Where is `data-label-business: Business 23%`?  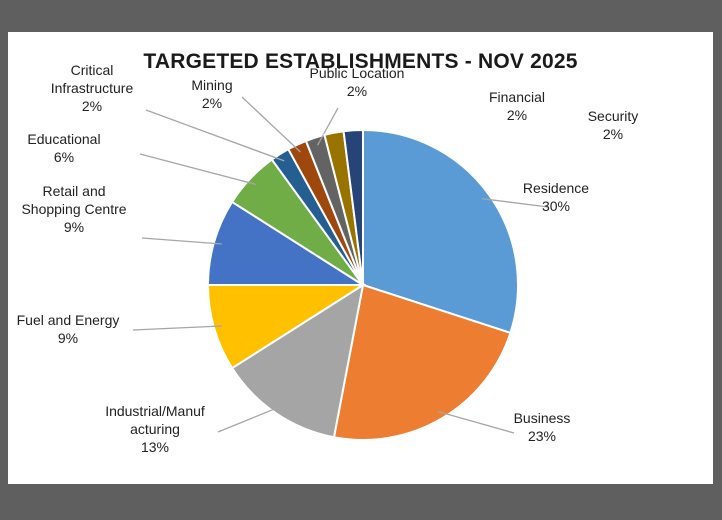
data-label-business: Business 23% is located at coordinates (542, 427).